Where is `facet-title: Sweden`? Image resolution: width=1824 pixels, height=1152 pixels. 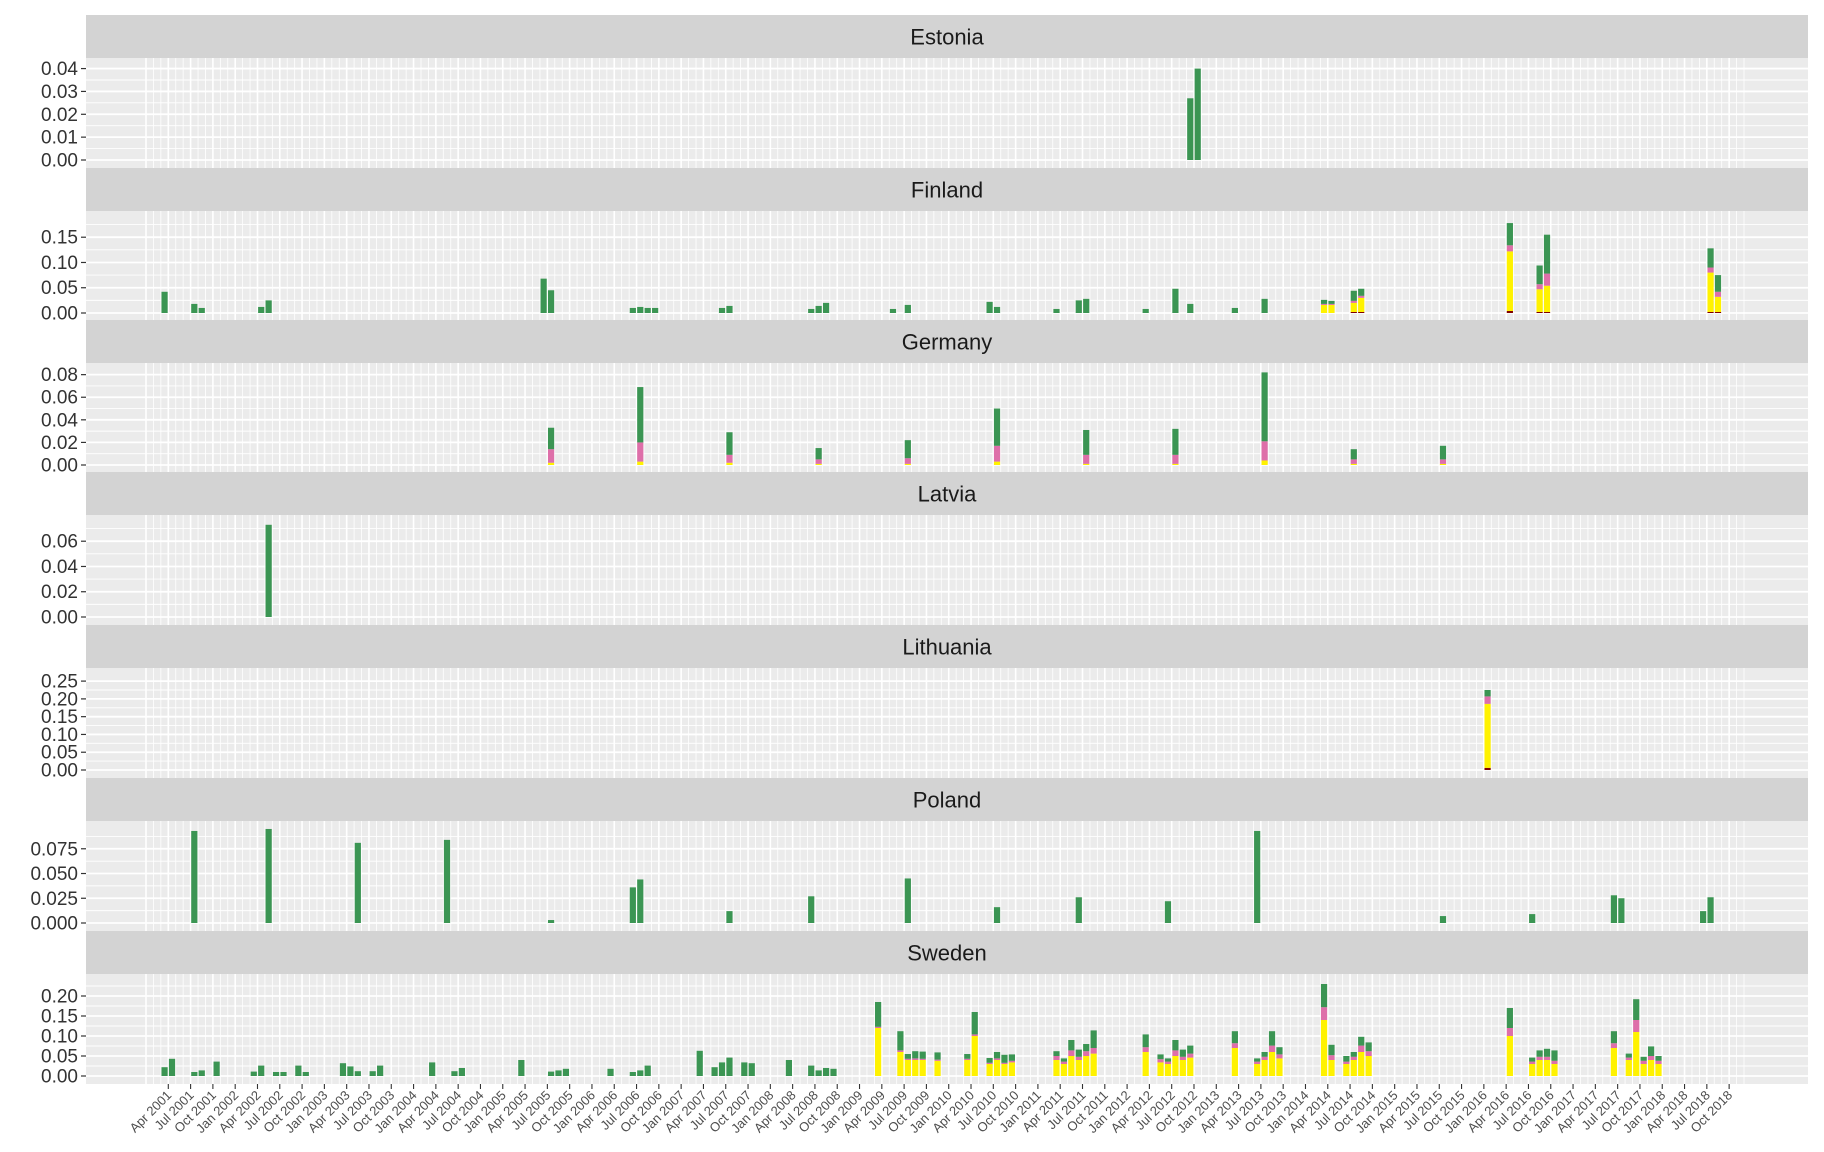
facet-title: Sweden is located at coordinates (947, 953).